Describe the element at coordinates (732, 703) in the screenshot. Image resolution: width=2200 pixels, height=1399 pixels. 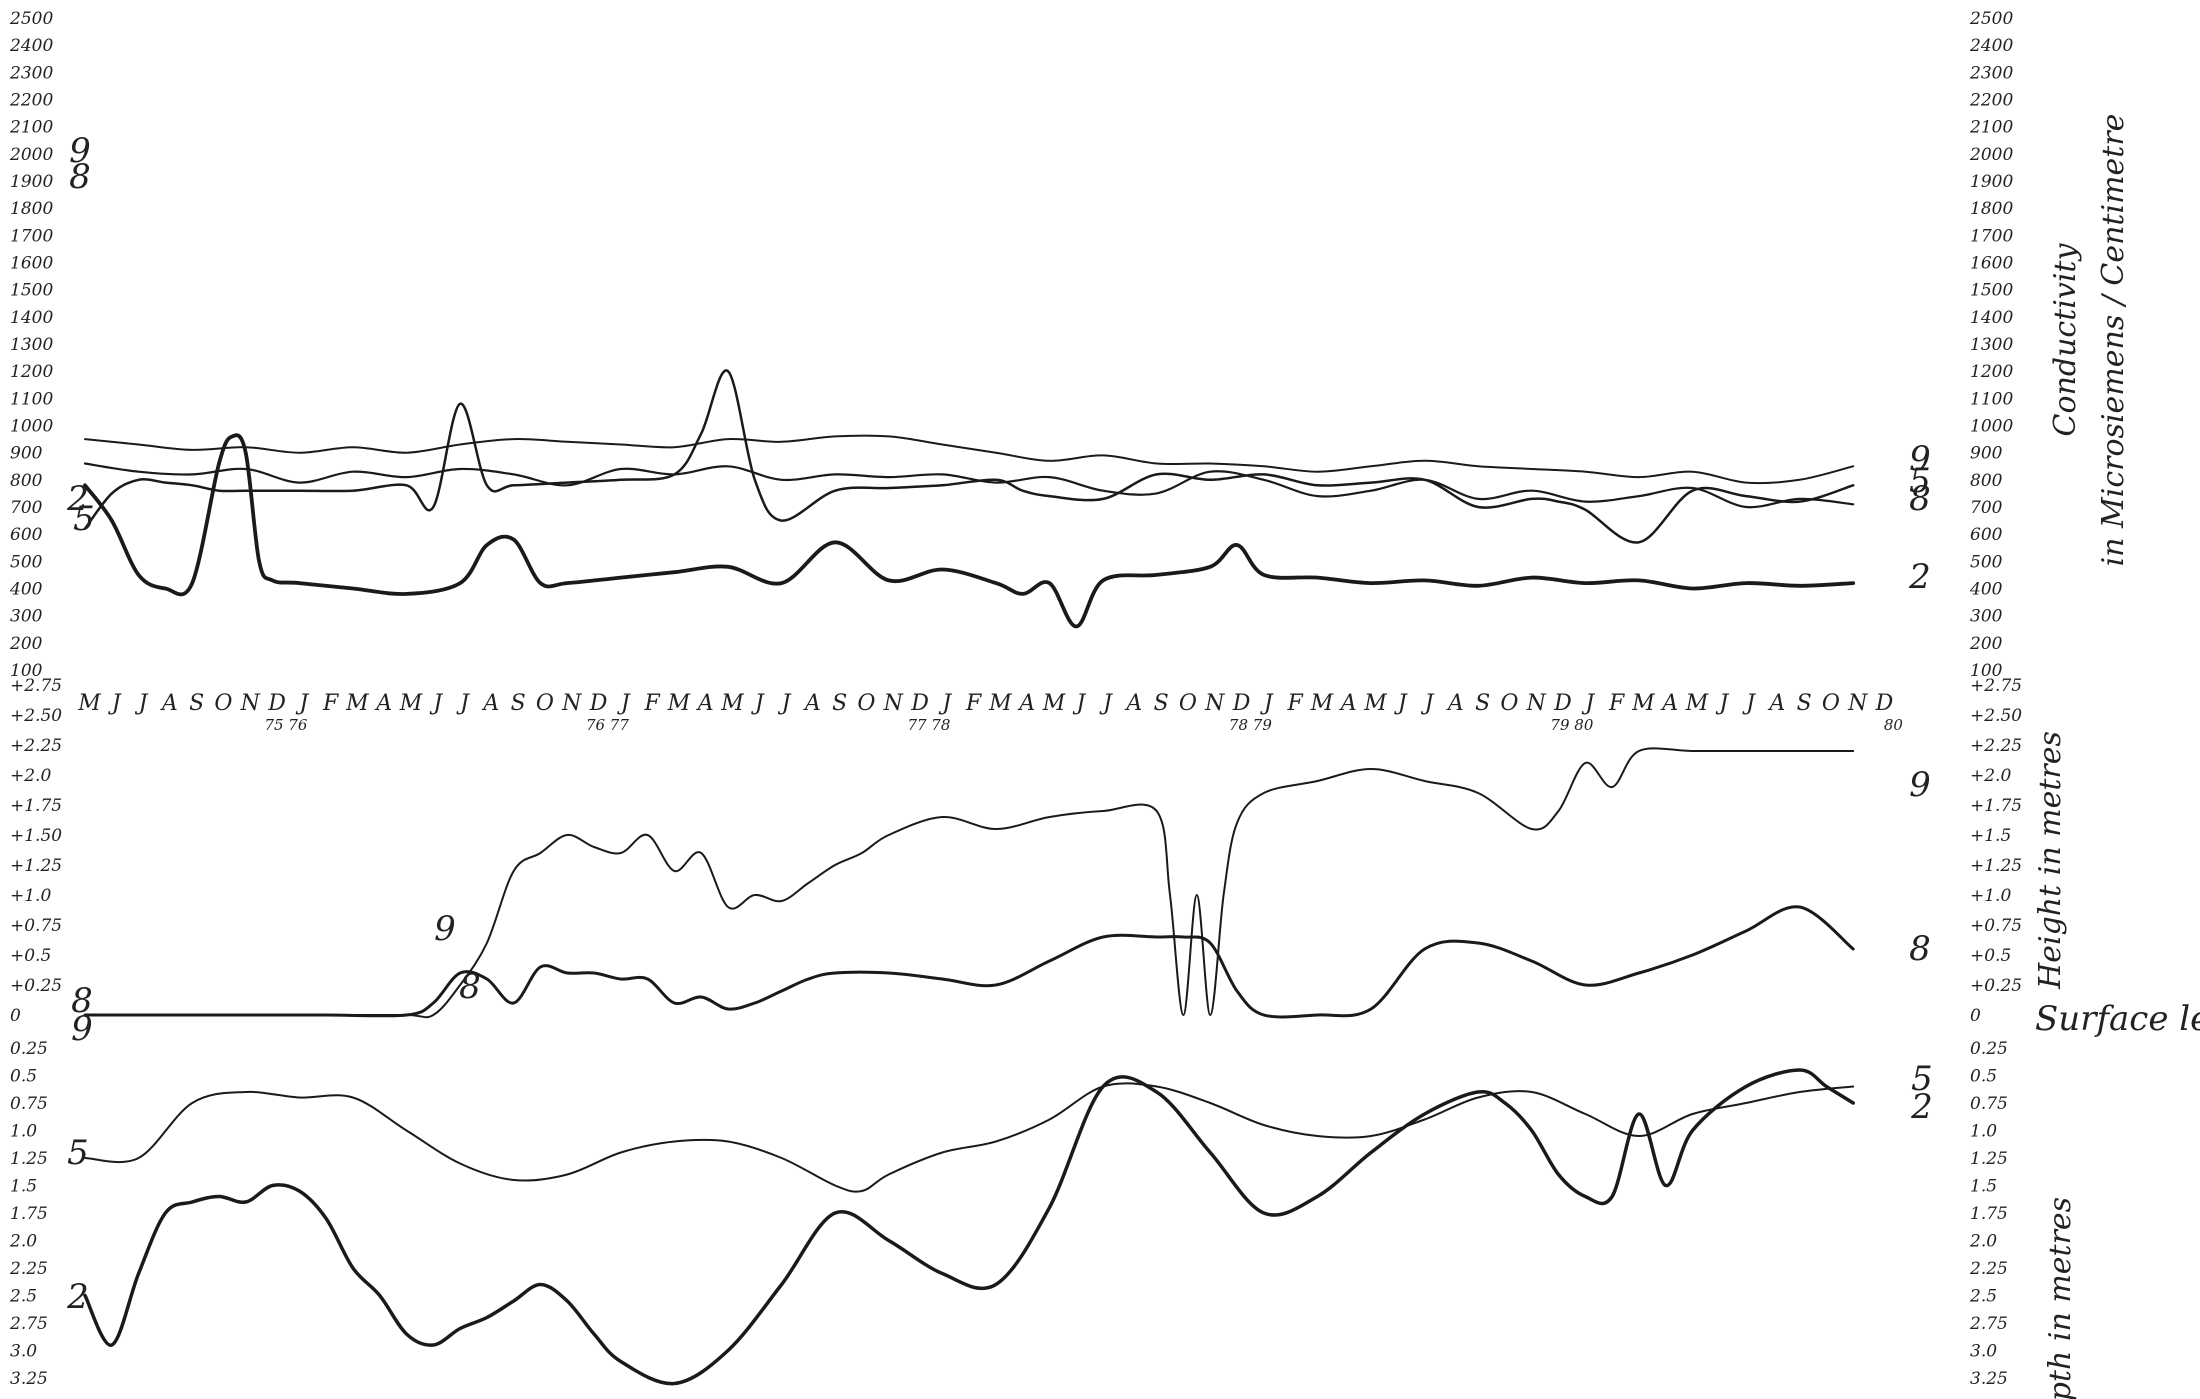
I see `month-label-24: M` at that location.